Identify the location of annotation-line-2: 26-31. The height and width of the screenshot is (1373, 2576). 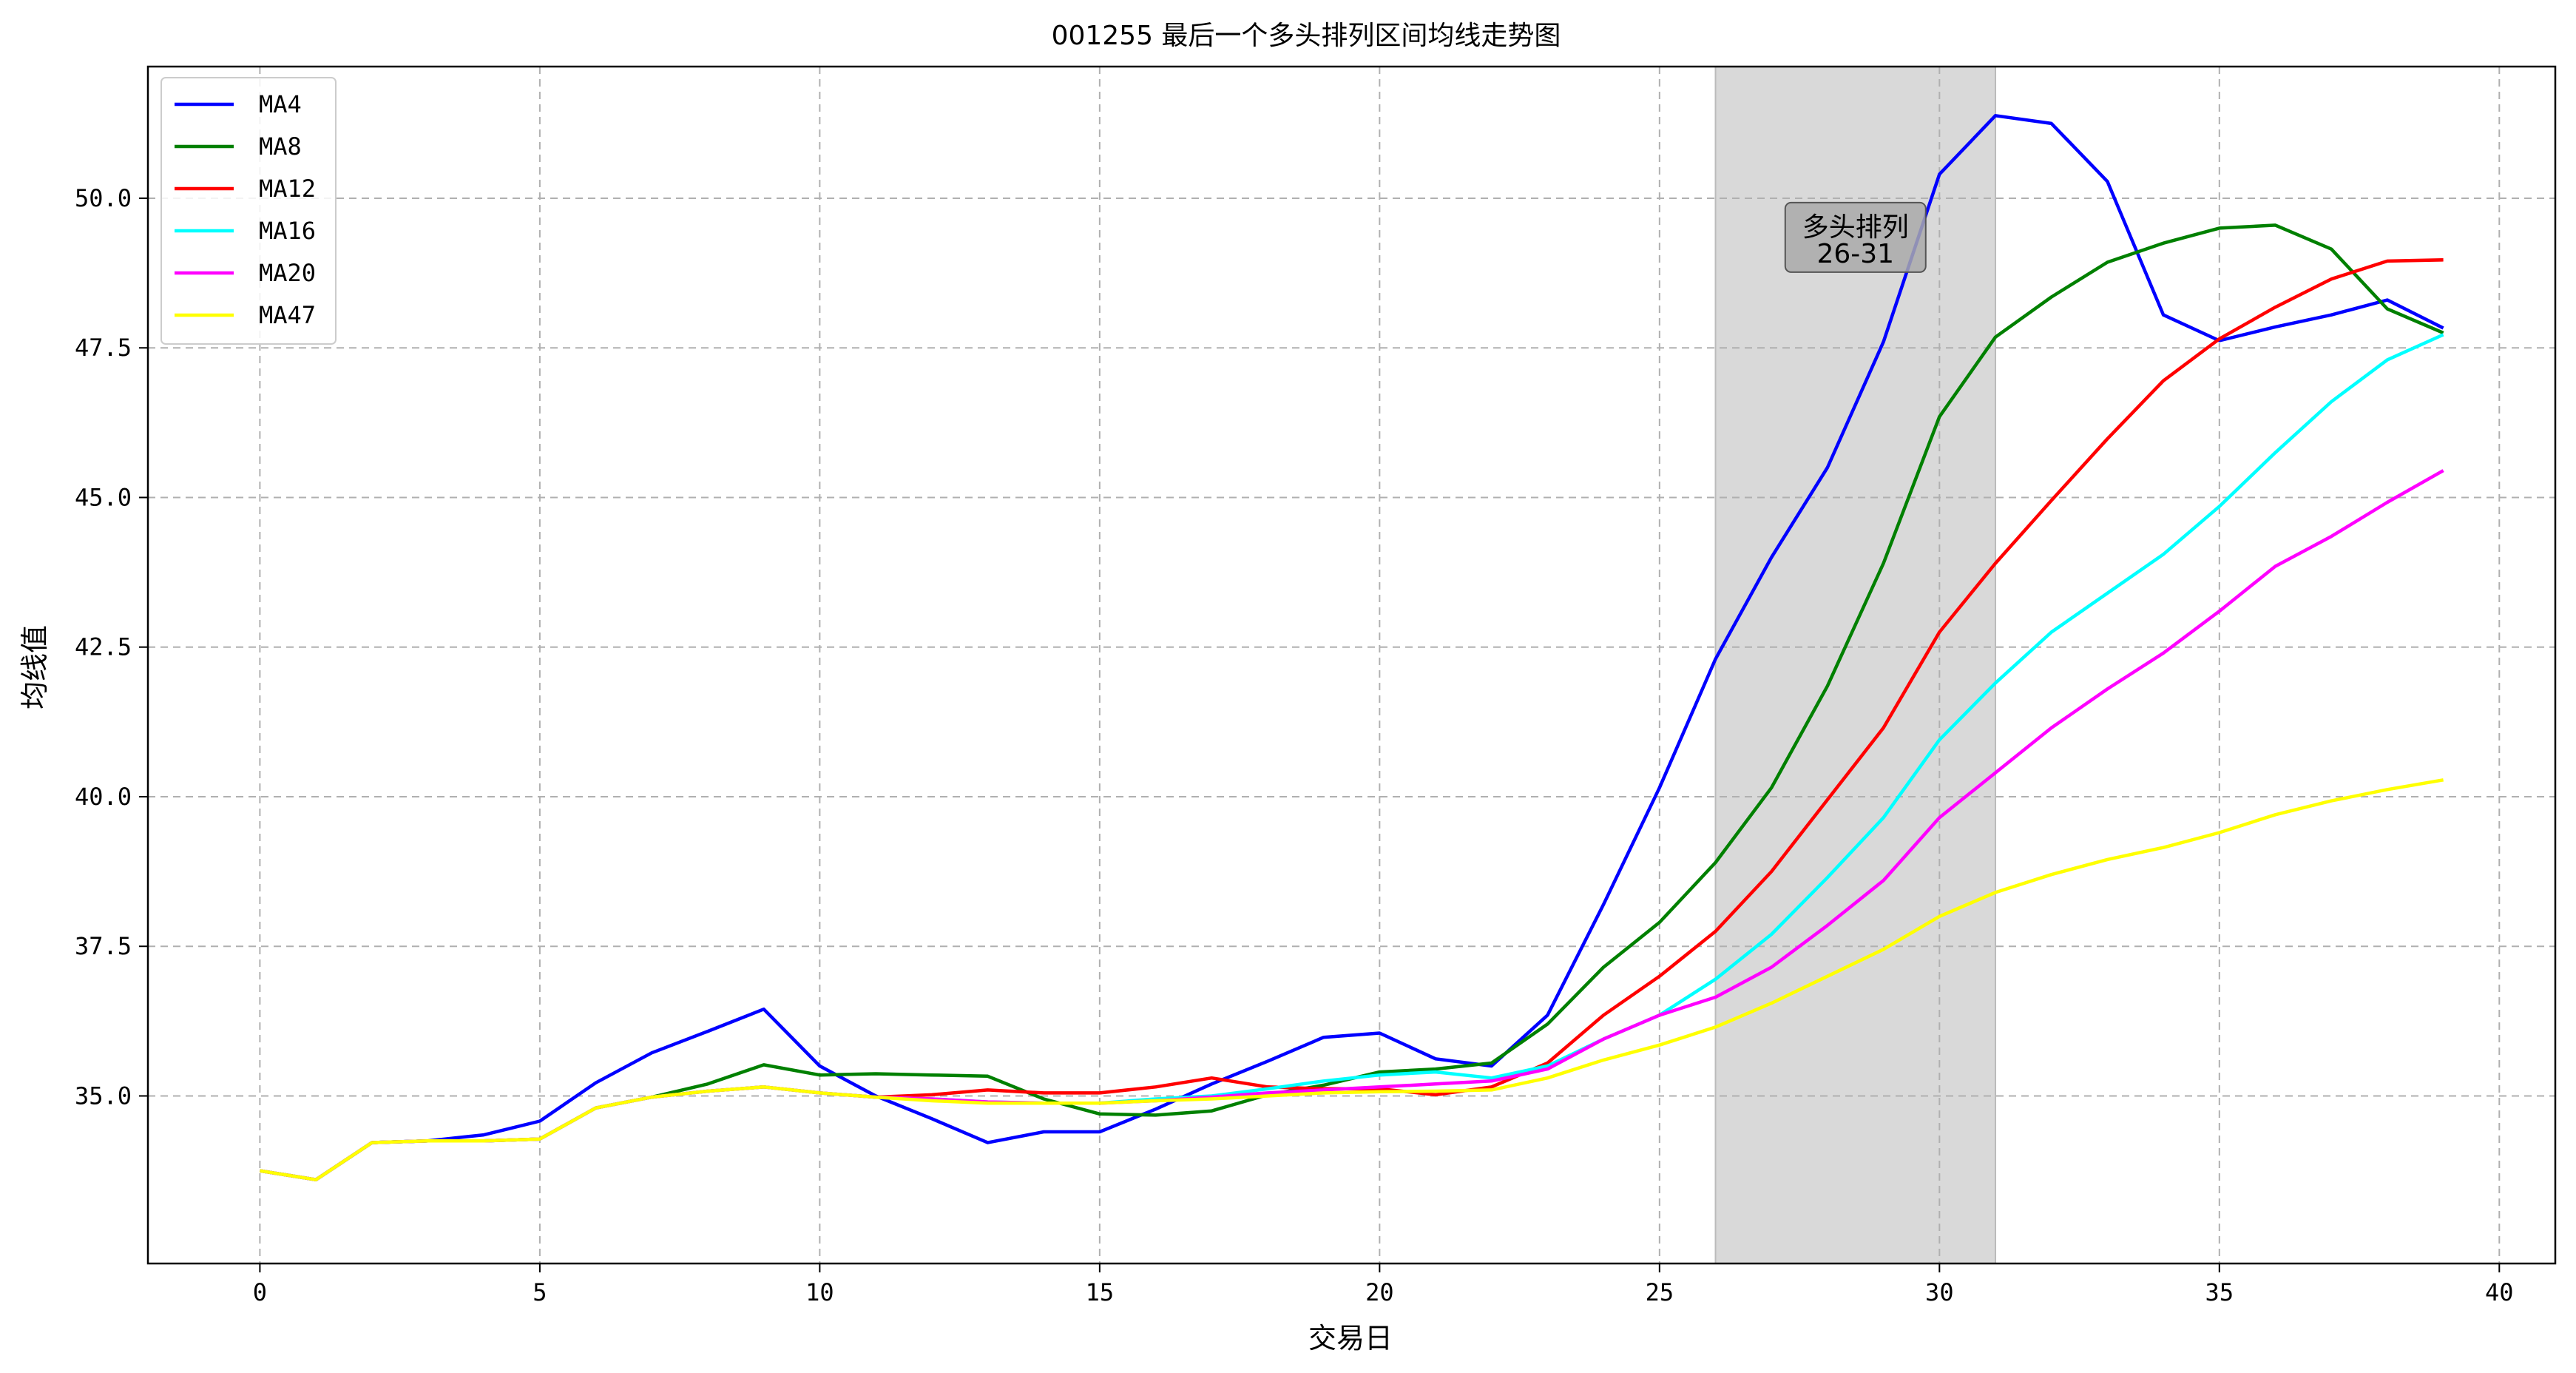
(1855, 254).